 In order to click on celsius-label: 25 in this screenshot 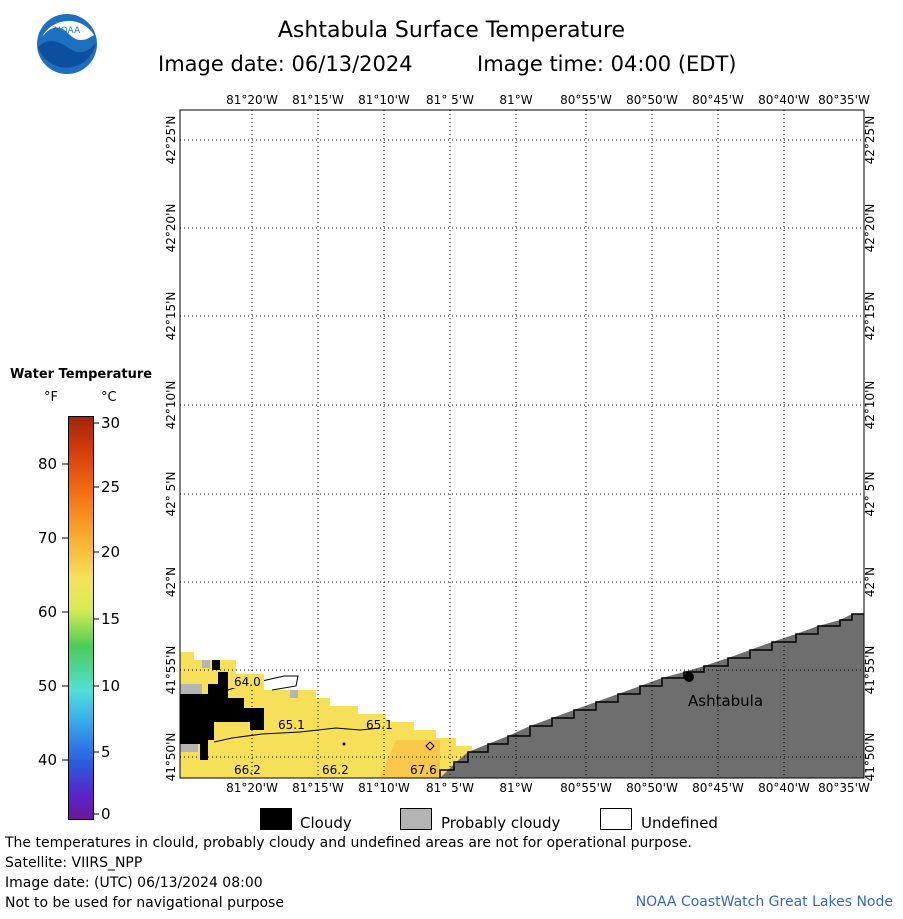, I will do `click(111, 487)`.